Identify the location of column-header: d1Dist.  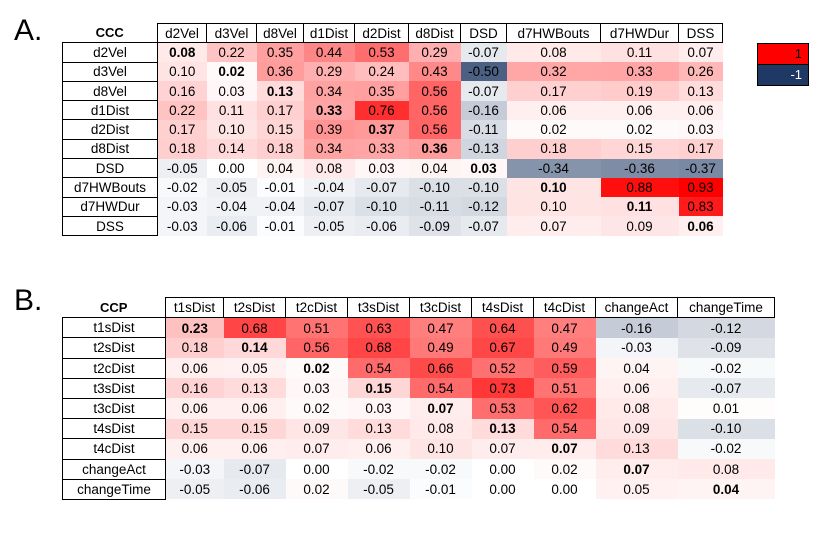
(329, 33).